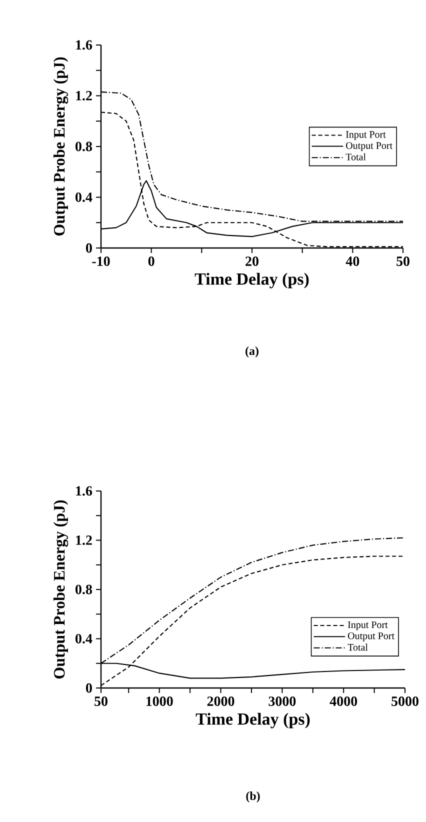  I want to click on x-tick-label: 1000, so click(159, 701).